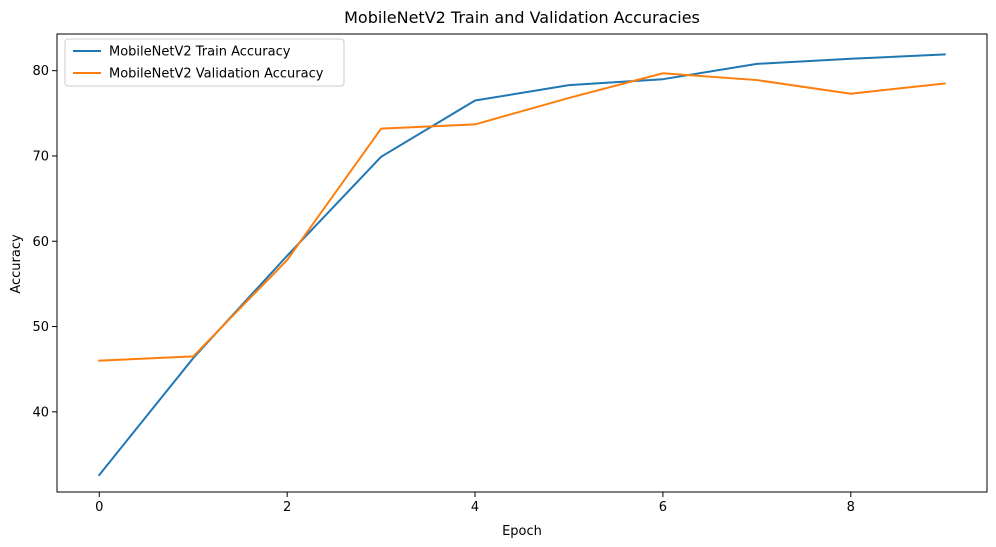 The width and height of the screenshot is (996, 547). What do you see at coordinates (40, 412) in the screenshot?
I see `y-tick-label: 40` at bounding box center [40, 412].